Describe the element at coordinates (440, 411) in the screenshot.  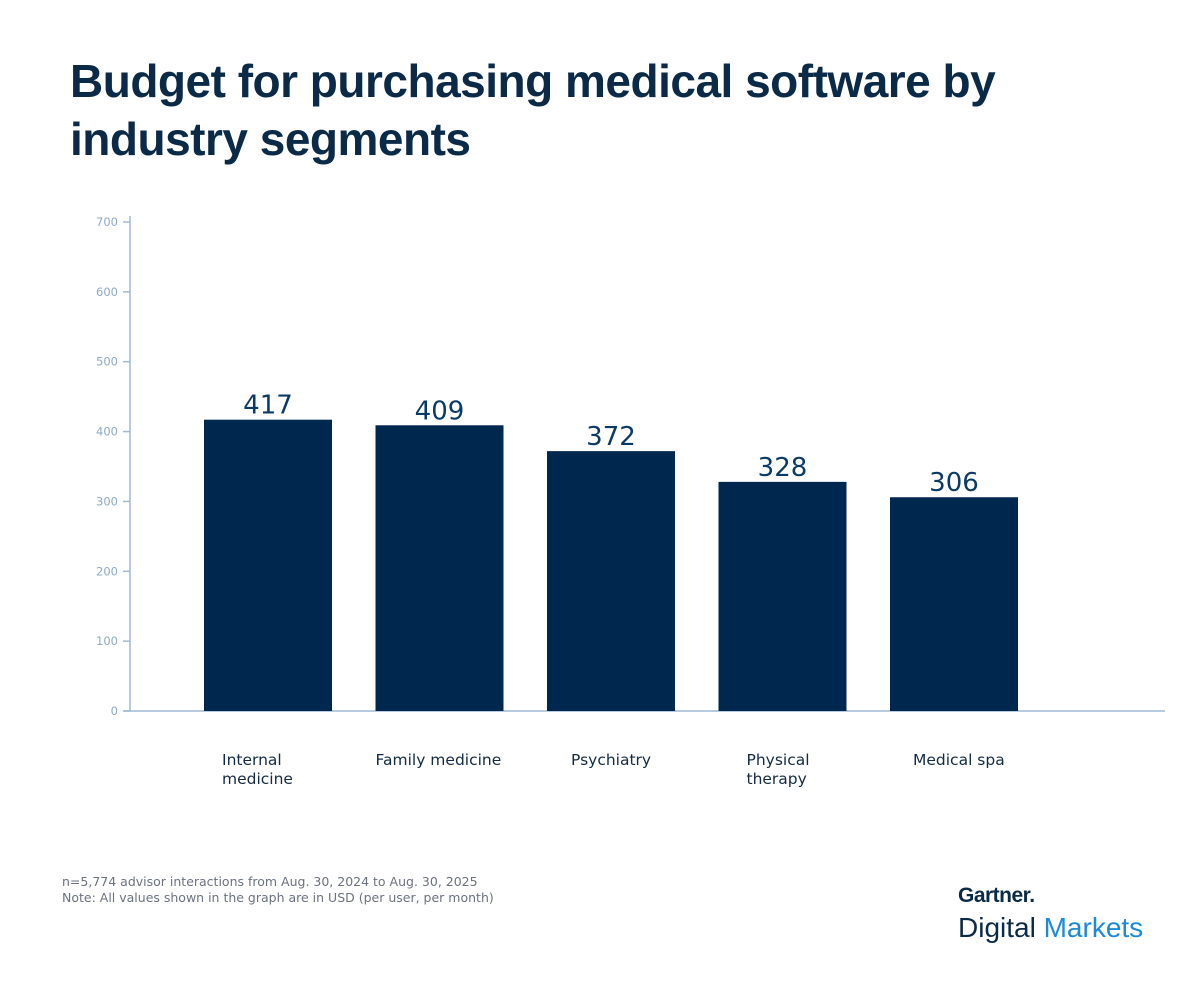
I see `bar-value-label: 409` at that location.